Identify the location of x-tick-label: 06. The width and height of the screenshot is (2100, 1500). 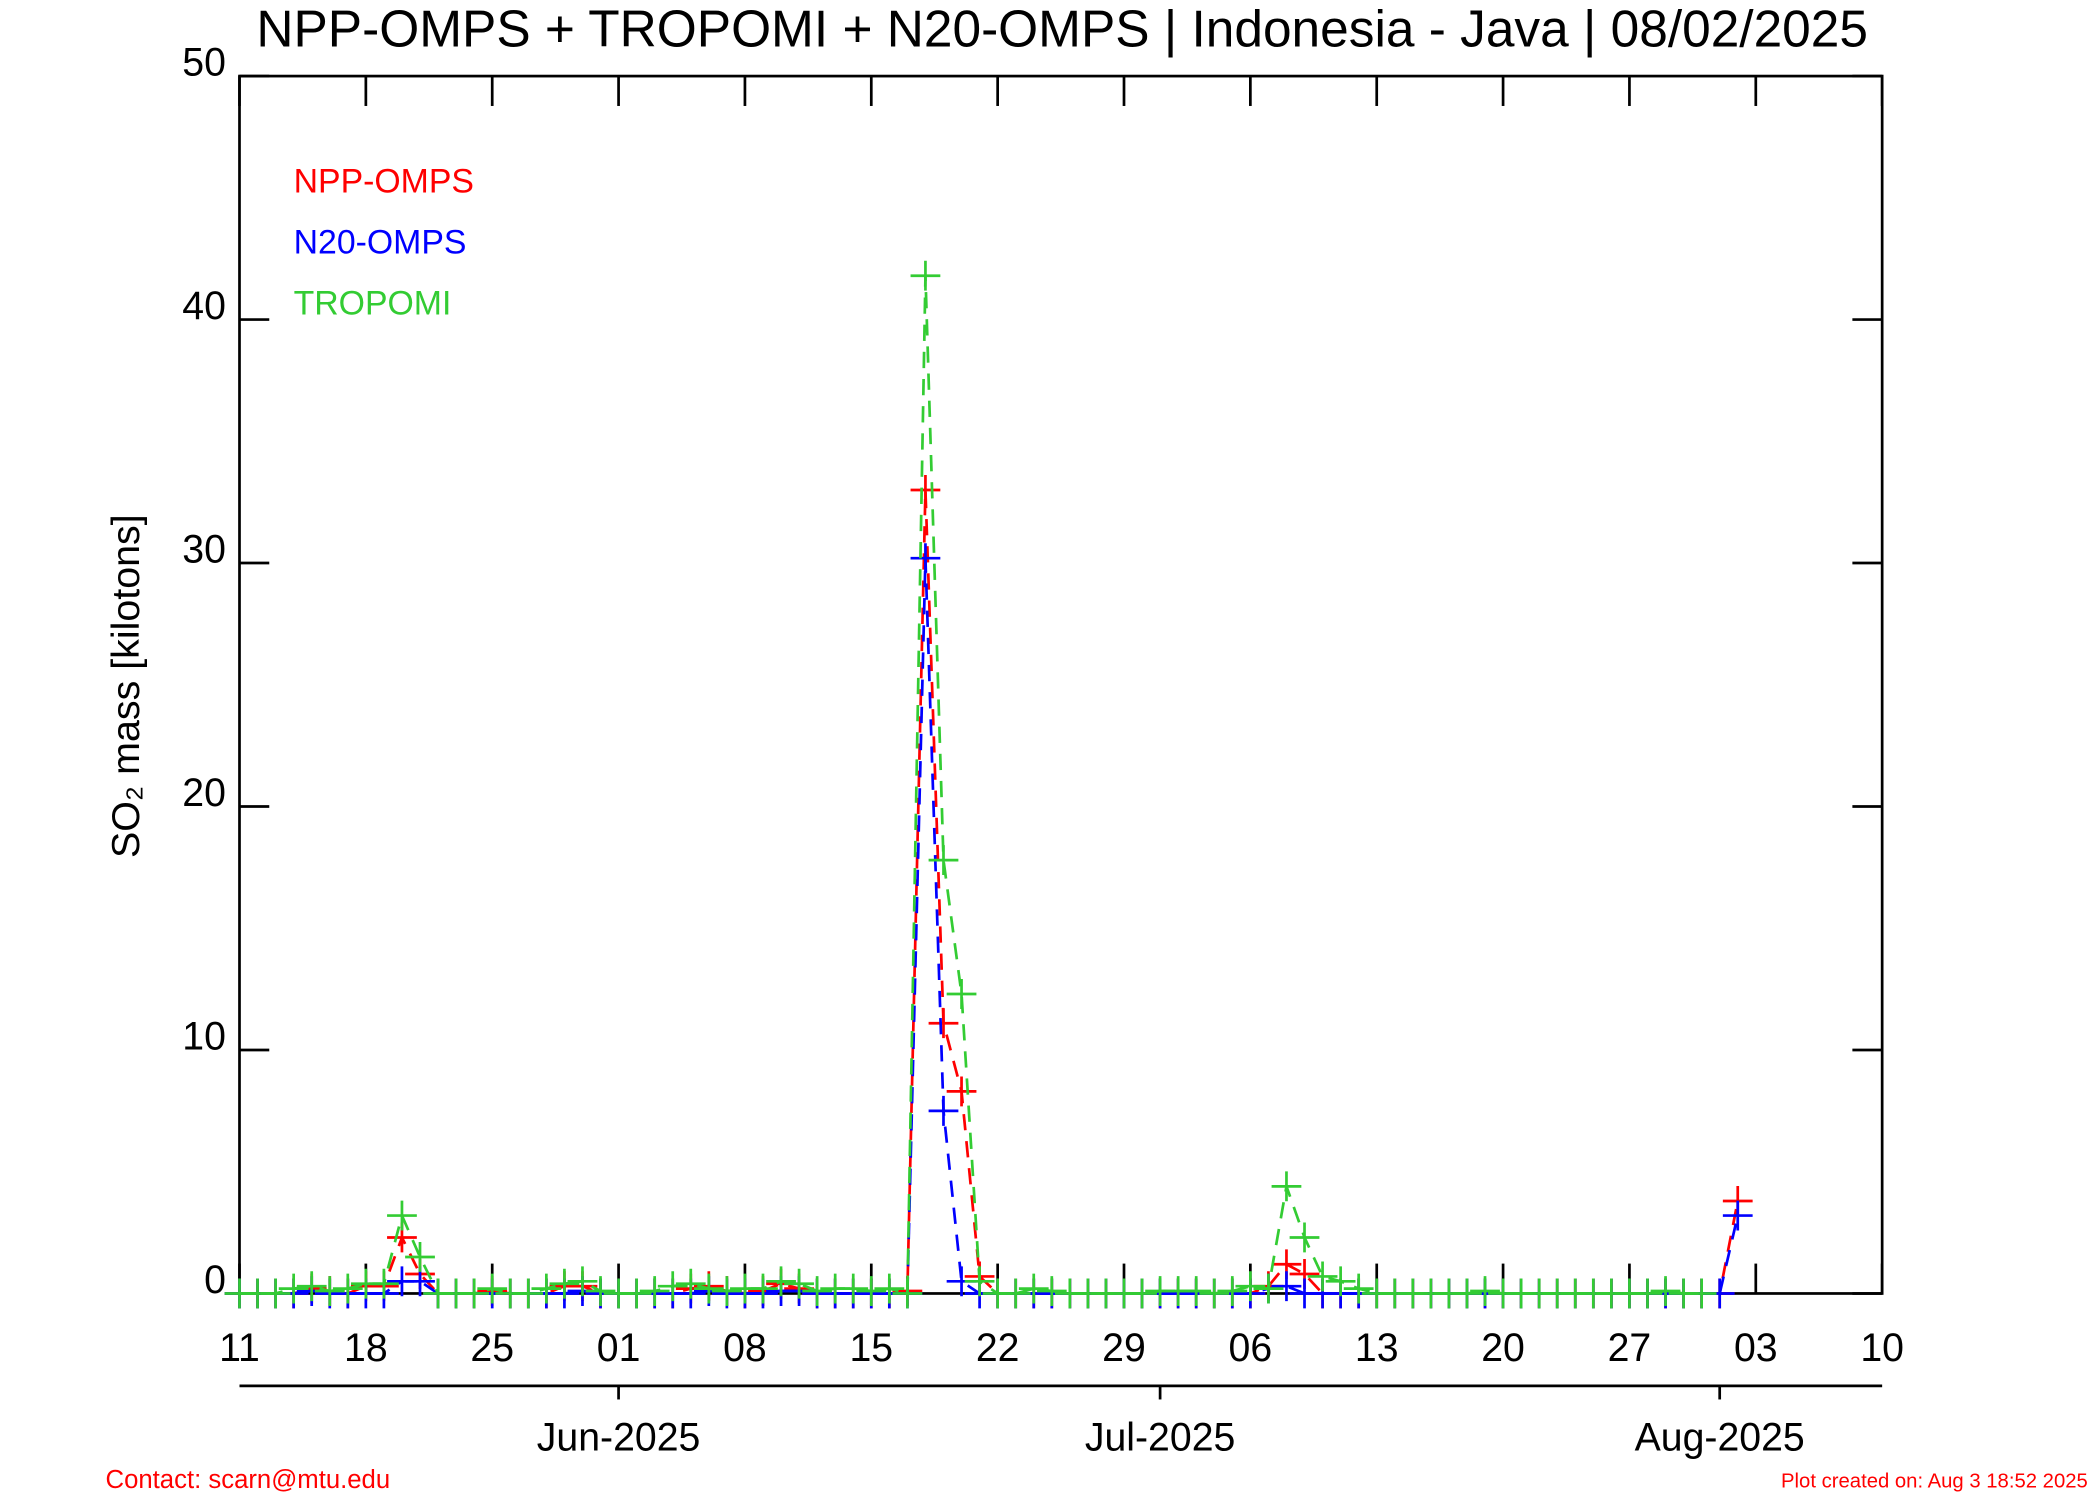
(1251, 1348).